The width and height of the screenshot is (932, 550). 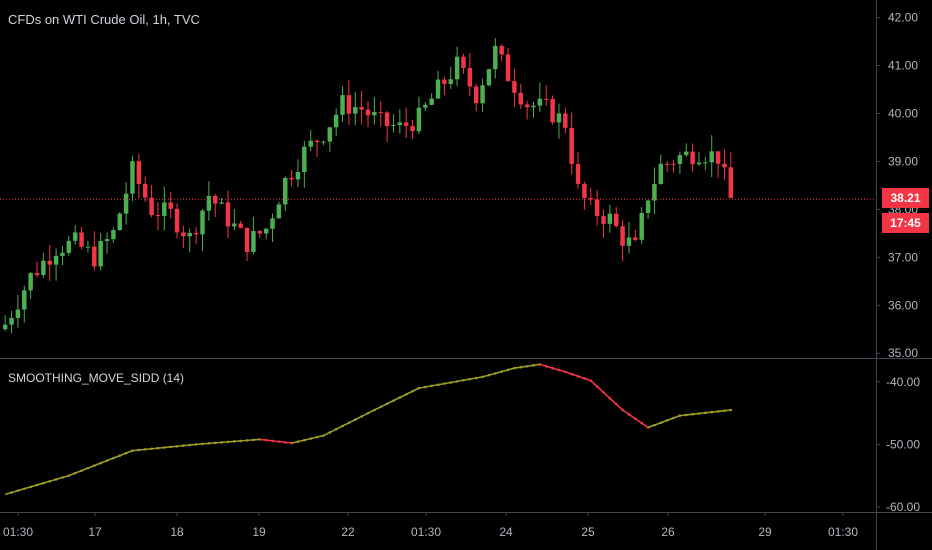 I want to click on time-tick-label: 18, so click(x=177, y=532).